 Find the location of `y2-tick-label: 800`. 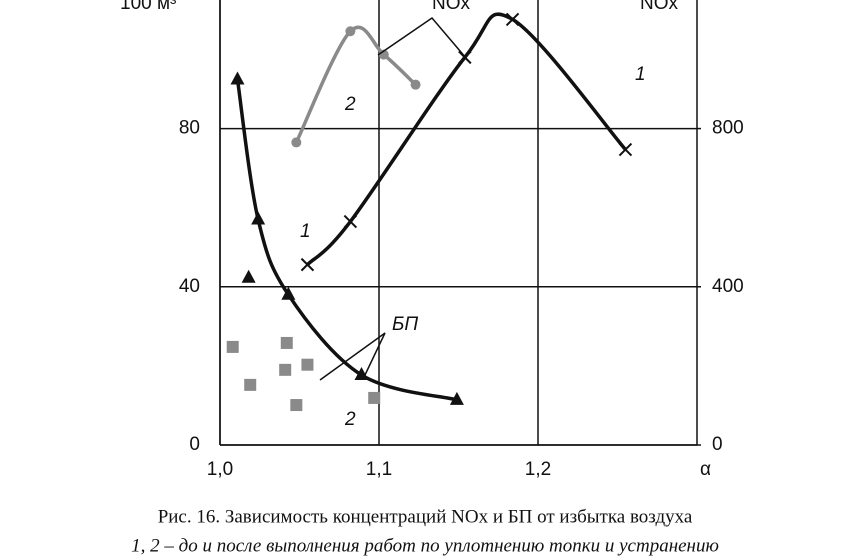

y2-tick-label: 800 is located at coordinates (728, 128).